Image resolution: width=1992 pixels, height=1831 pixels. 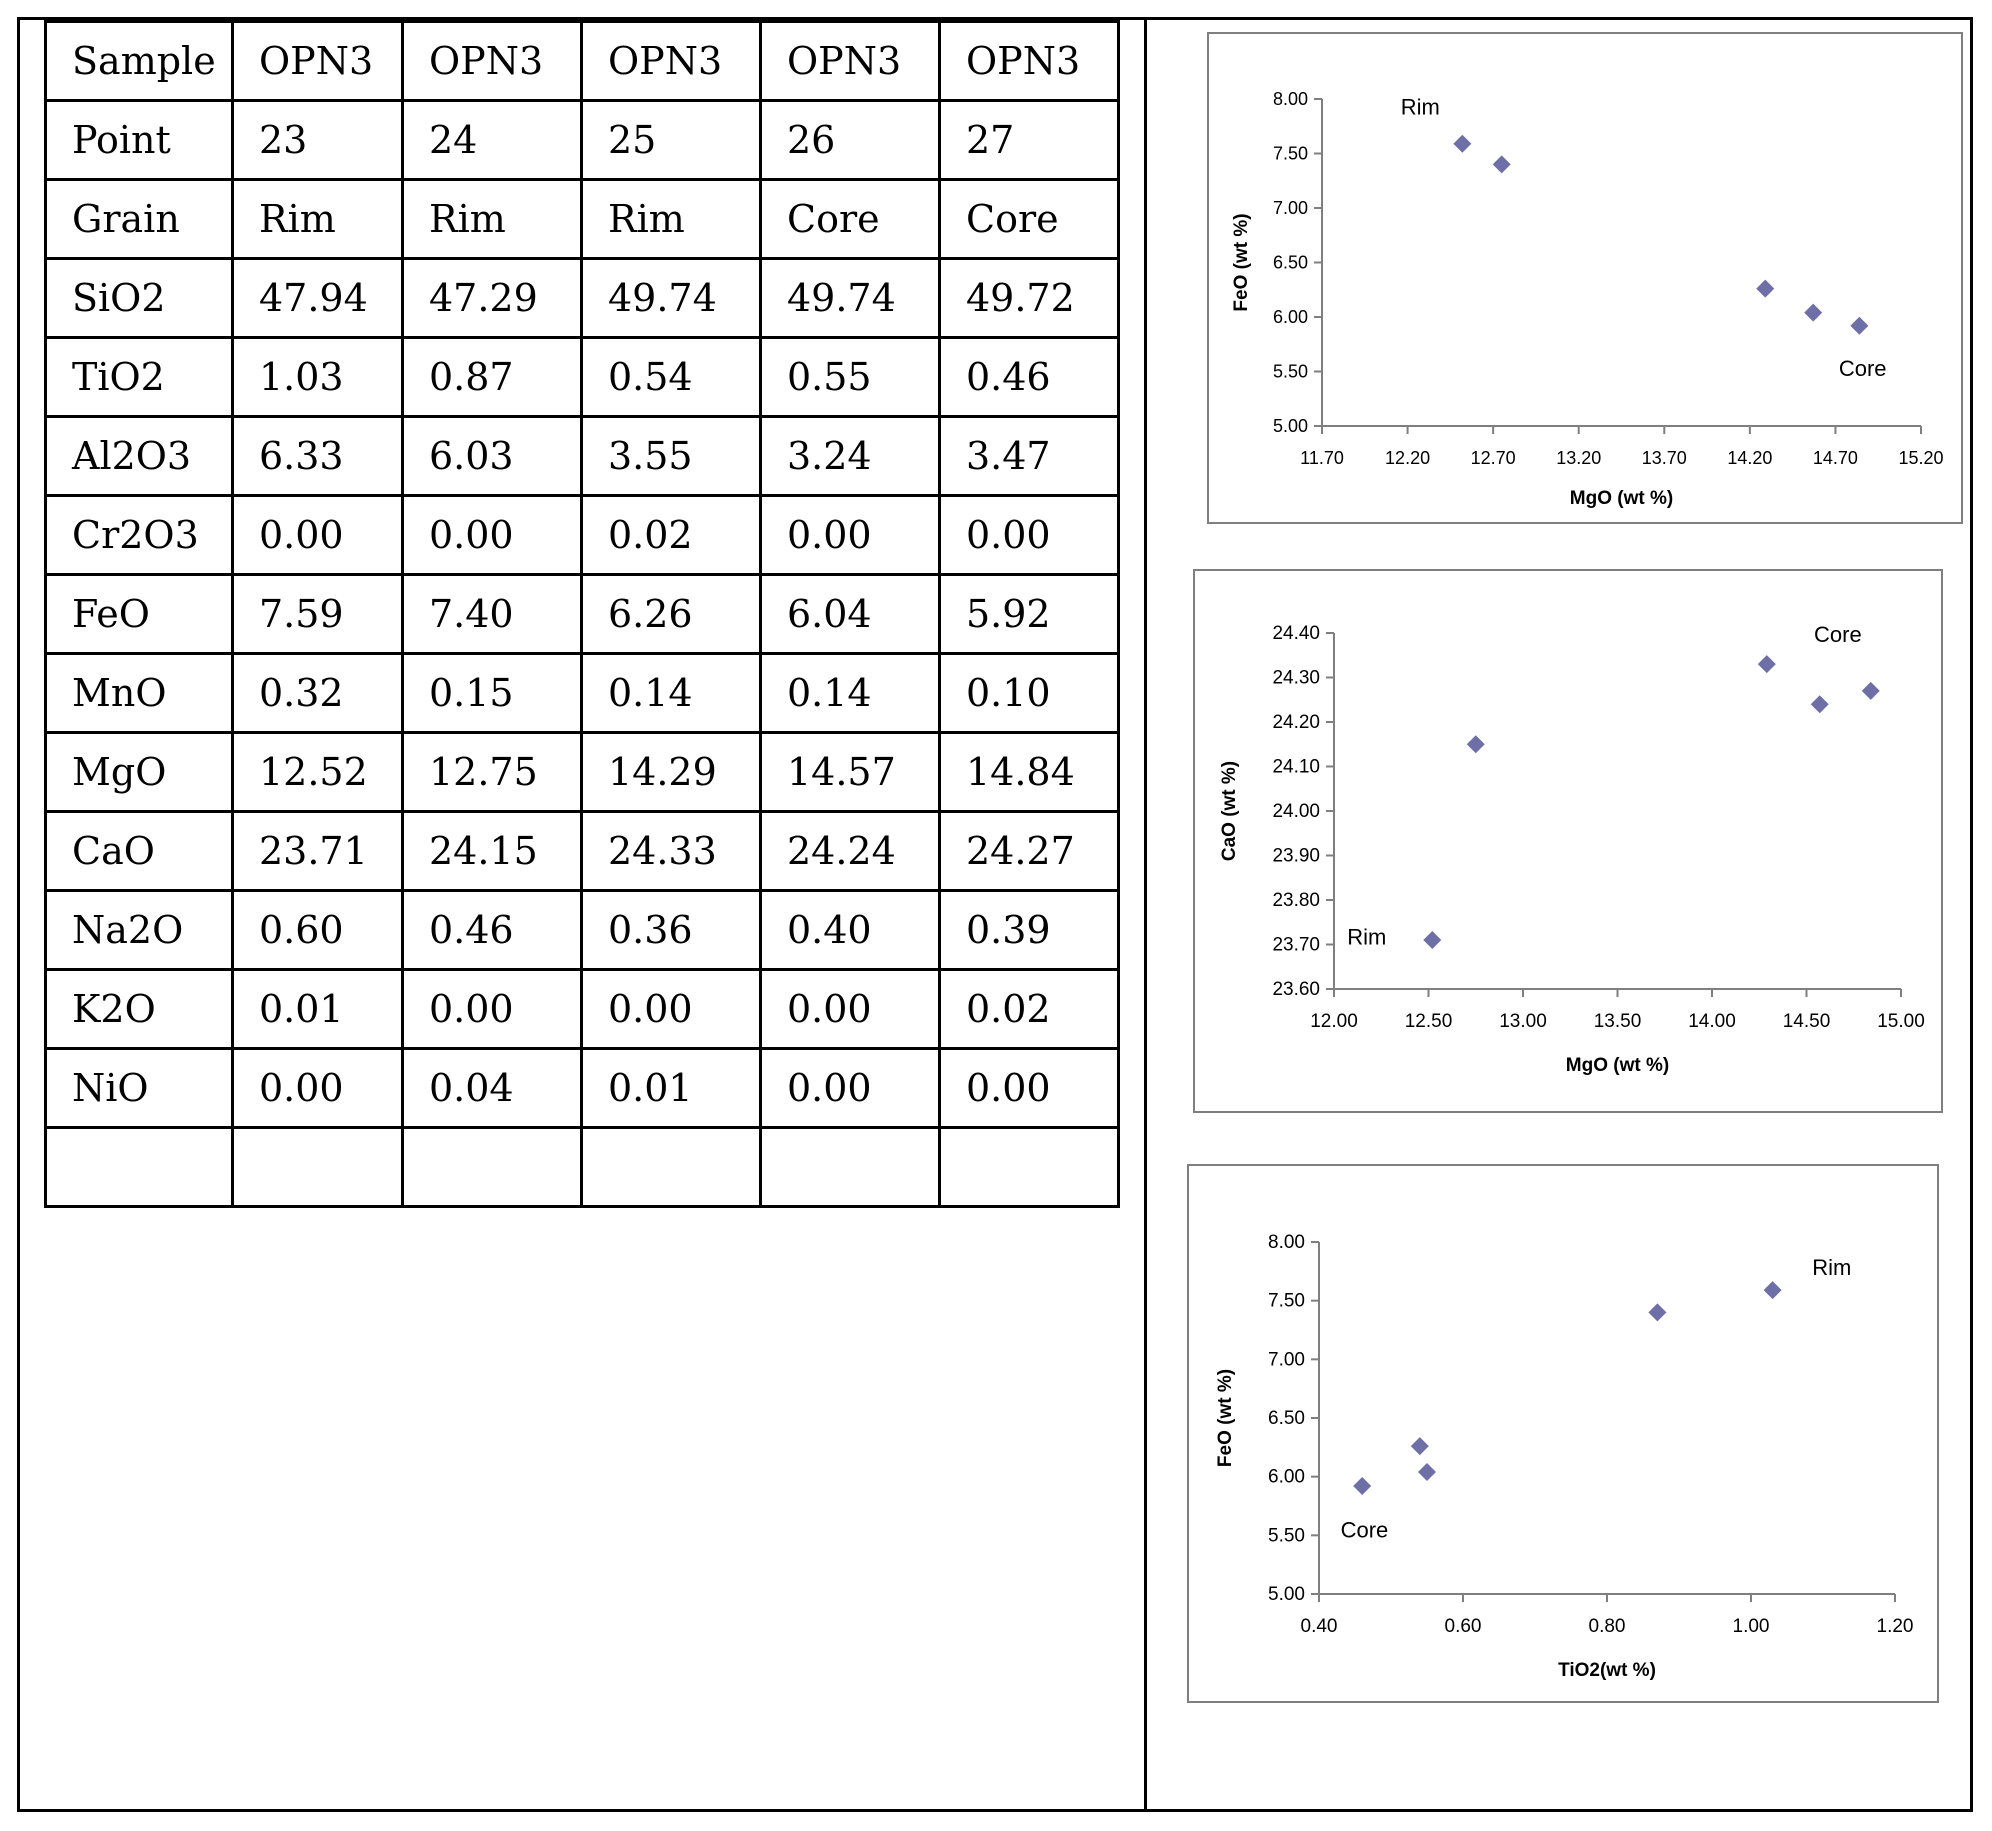 What do you see at coordinates (317, 930) in the screenshot?
I see `value-cell: 0.60` at bounding box center [317, 930].